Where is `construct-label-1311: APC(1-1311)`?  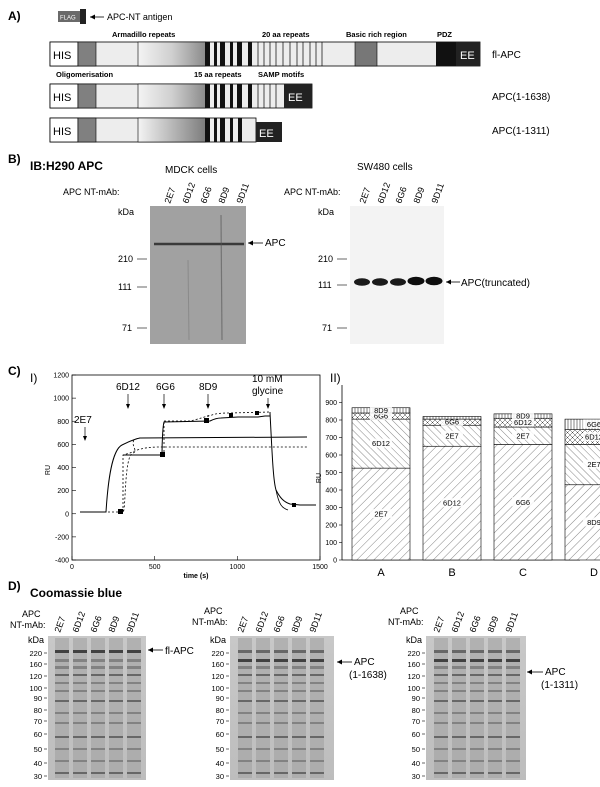 construct-label-1311: APC(1-1311) is located at coordinates (521, 131).